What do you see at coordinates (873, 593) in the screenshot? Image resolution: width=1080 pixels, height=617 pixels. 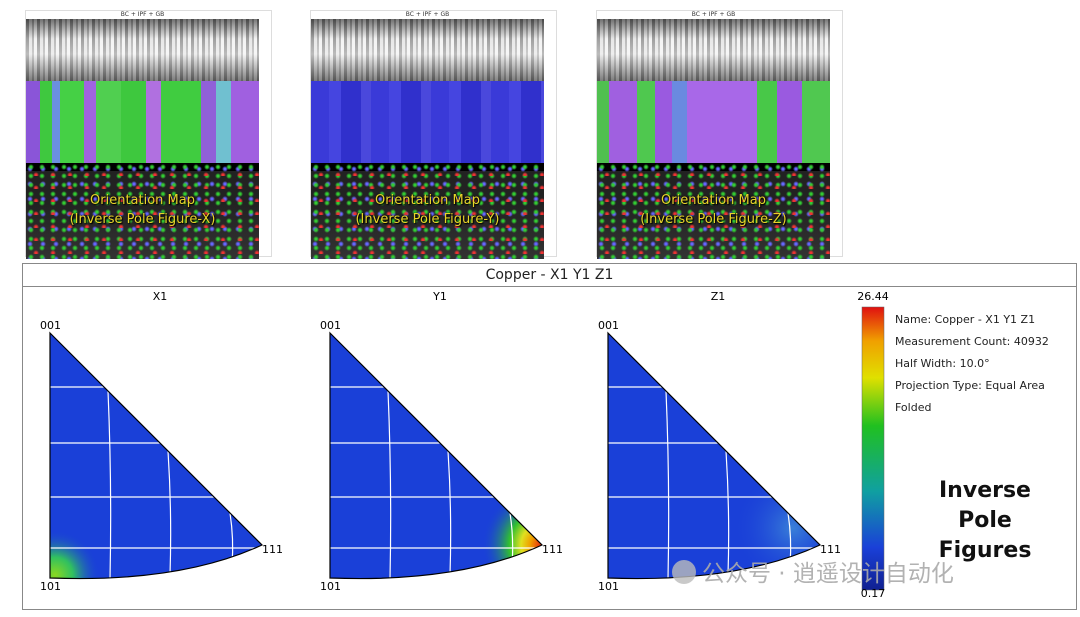 I see `colorbar-min: 0.17` at bounding box center [873, 593].